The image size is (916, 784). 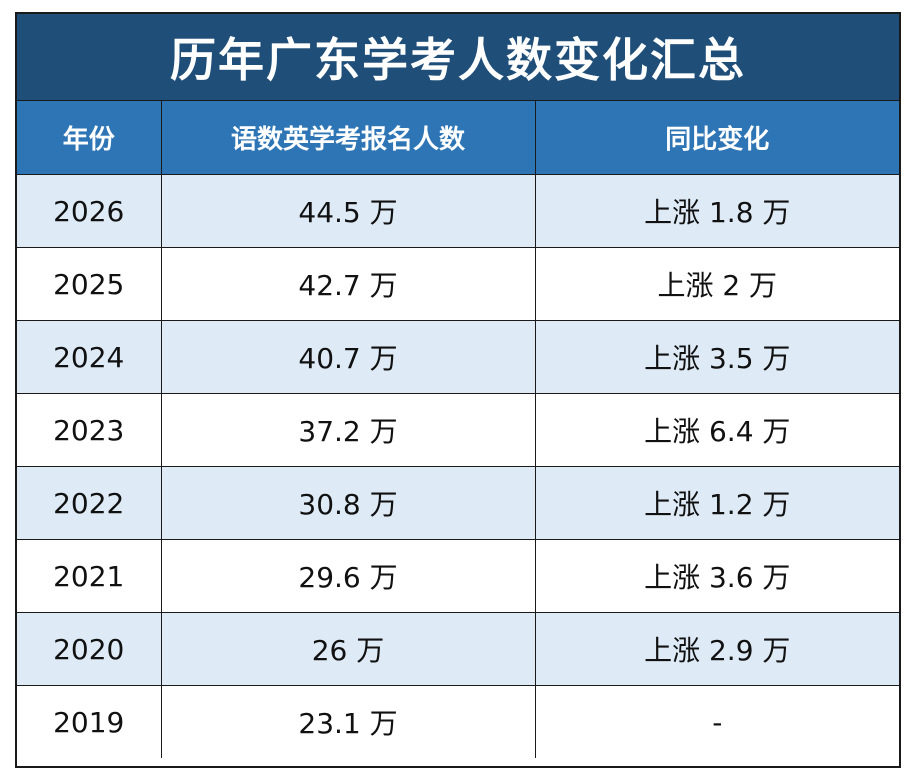 What do you see at coordinates (89, 649) in the screenshot?
I see `cell-year: 2020` at bounding box center [89, 649].